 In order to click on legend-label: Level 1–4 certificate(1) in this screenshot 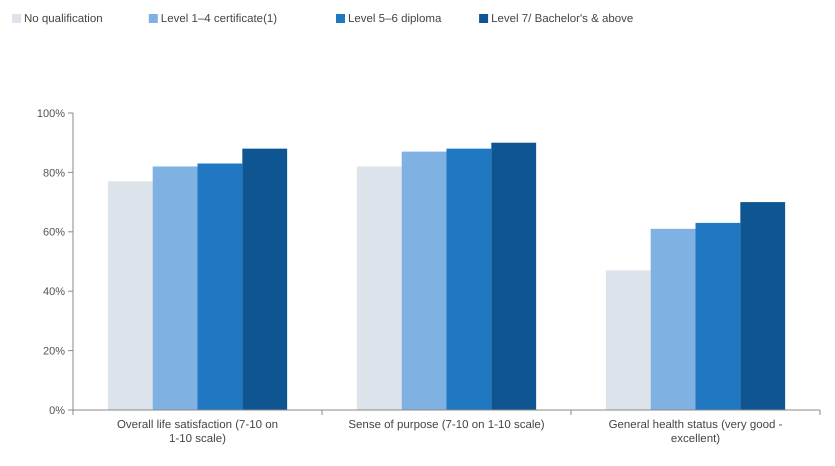, I will do `click(219, 19)`.